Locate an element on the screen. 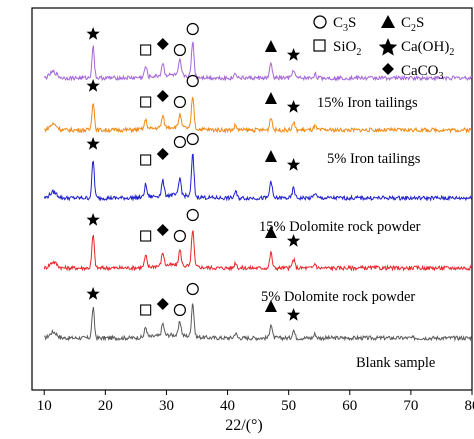 This screenshot has height=439, width=474. legend-sio2: SiO2 is located at coordinates (347, 48).